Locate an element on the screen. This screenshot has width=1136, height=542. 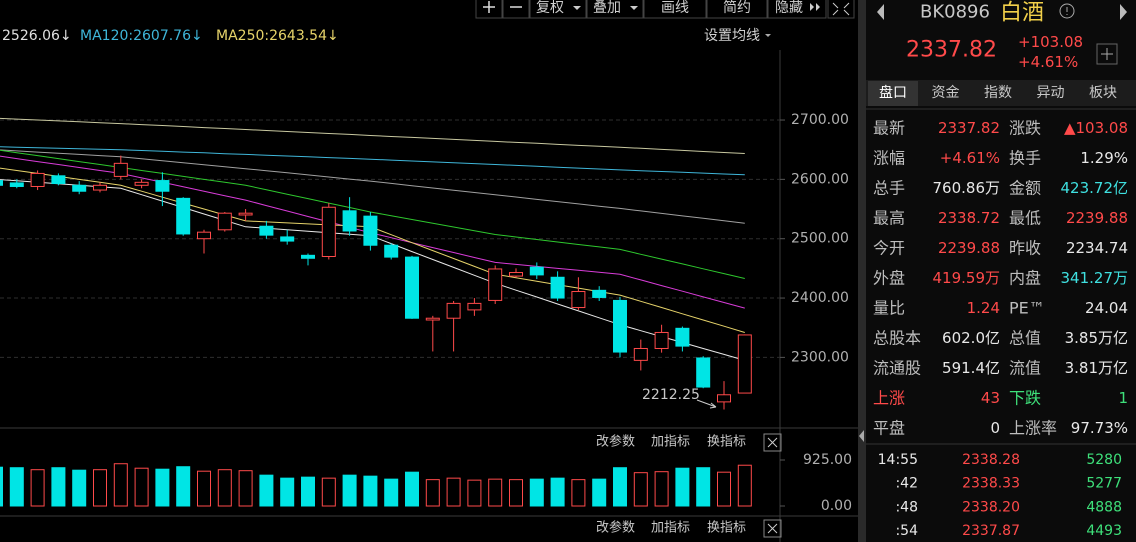
zoom-in-button is located at coordinates (489, 9).